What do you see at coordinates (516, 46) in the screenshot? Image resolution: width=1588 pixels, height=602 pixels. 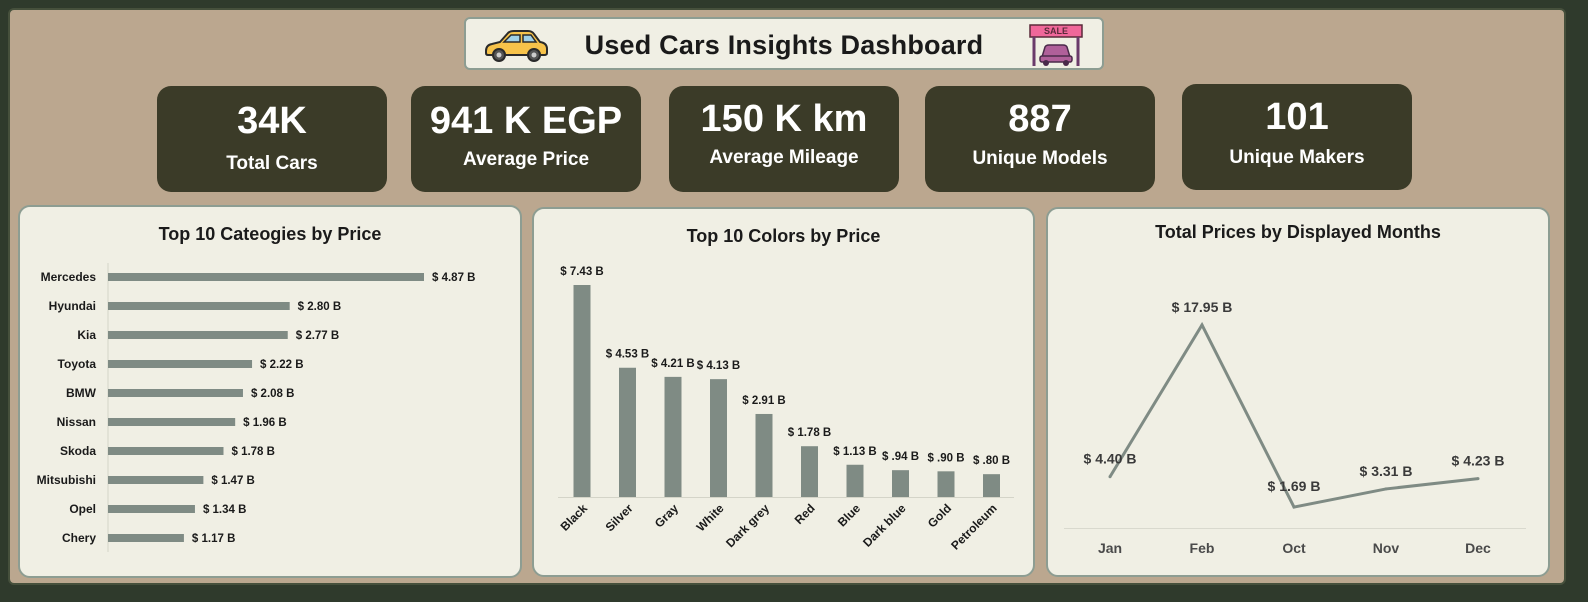 I see `car-icon` at bounding box center [516, 46].